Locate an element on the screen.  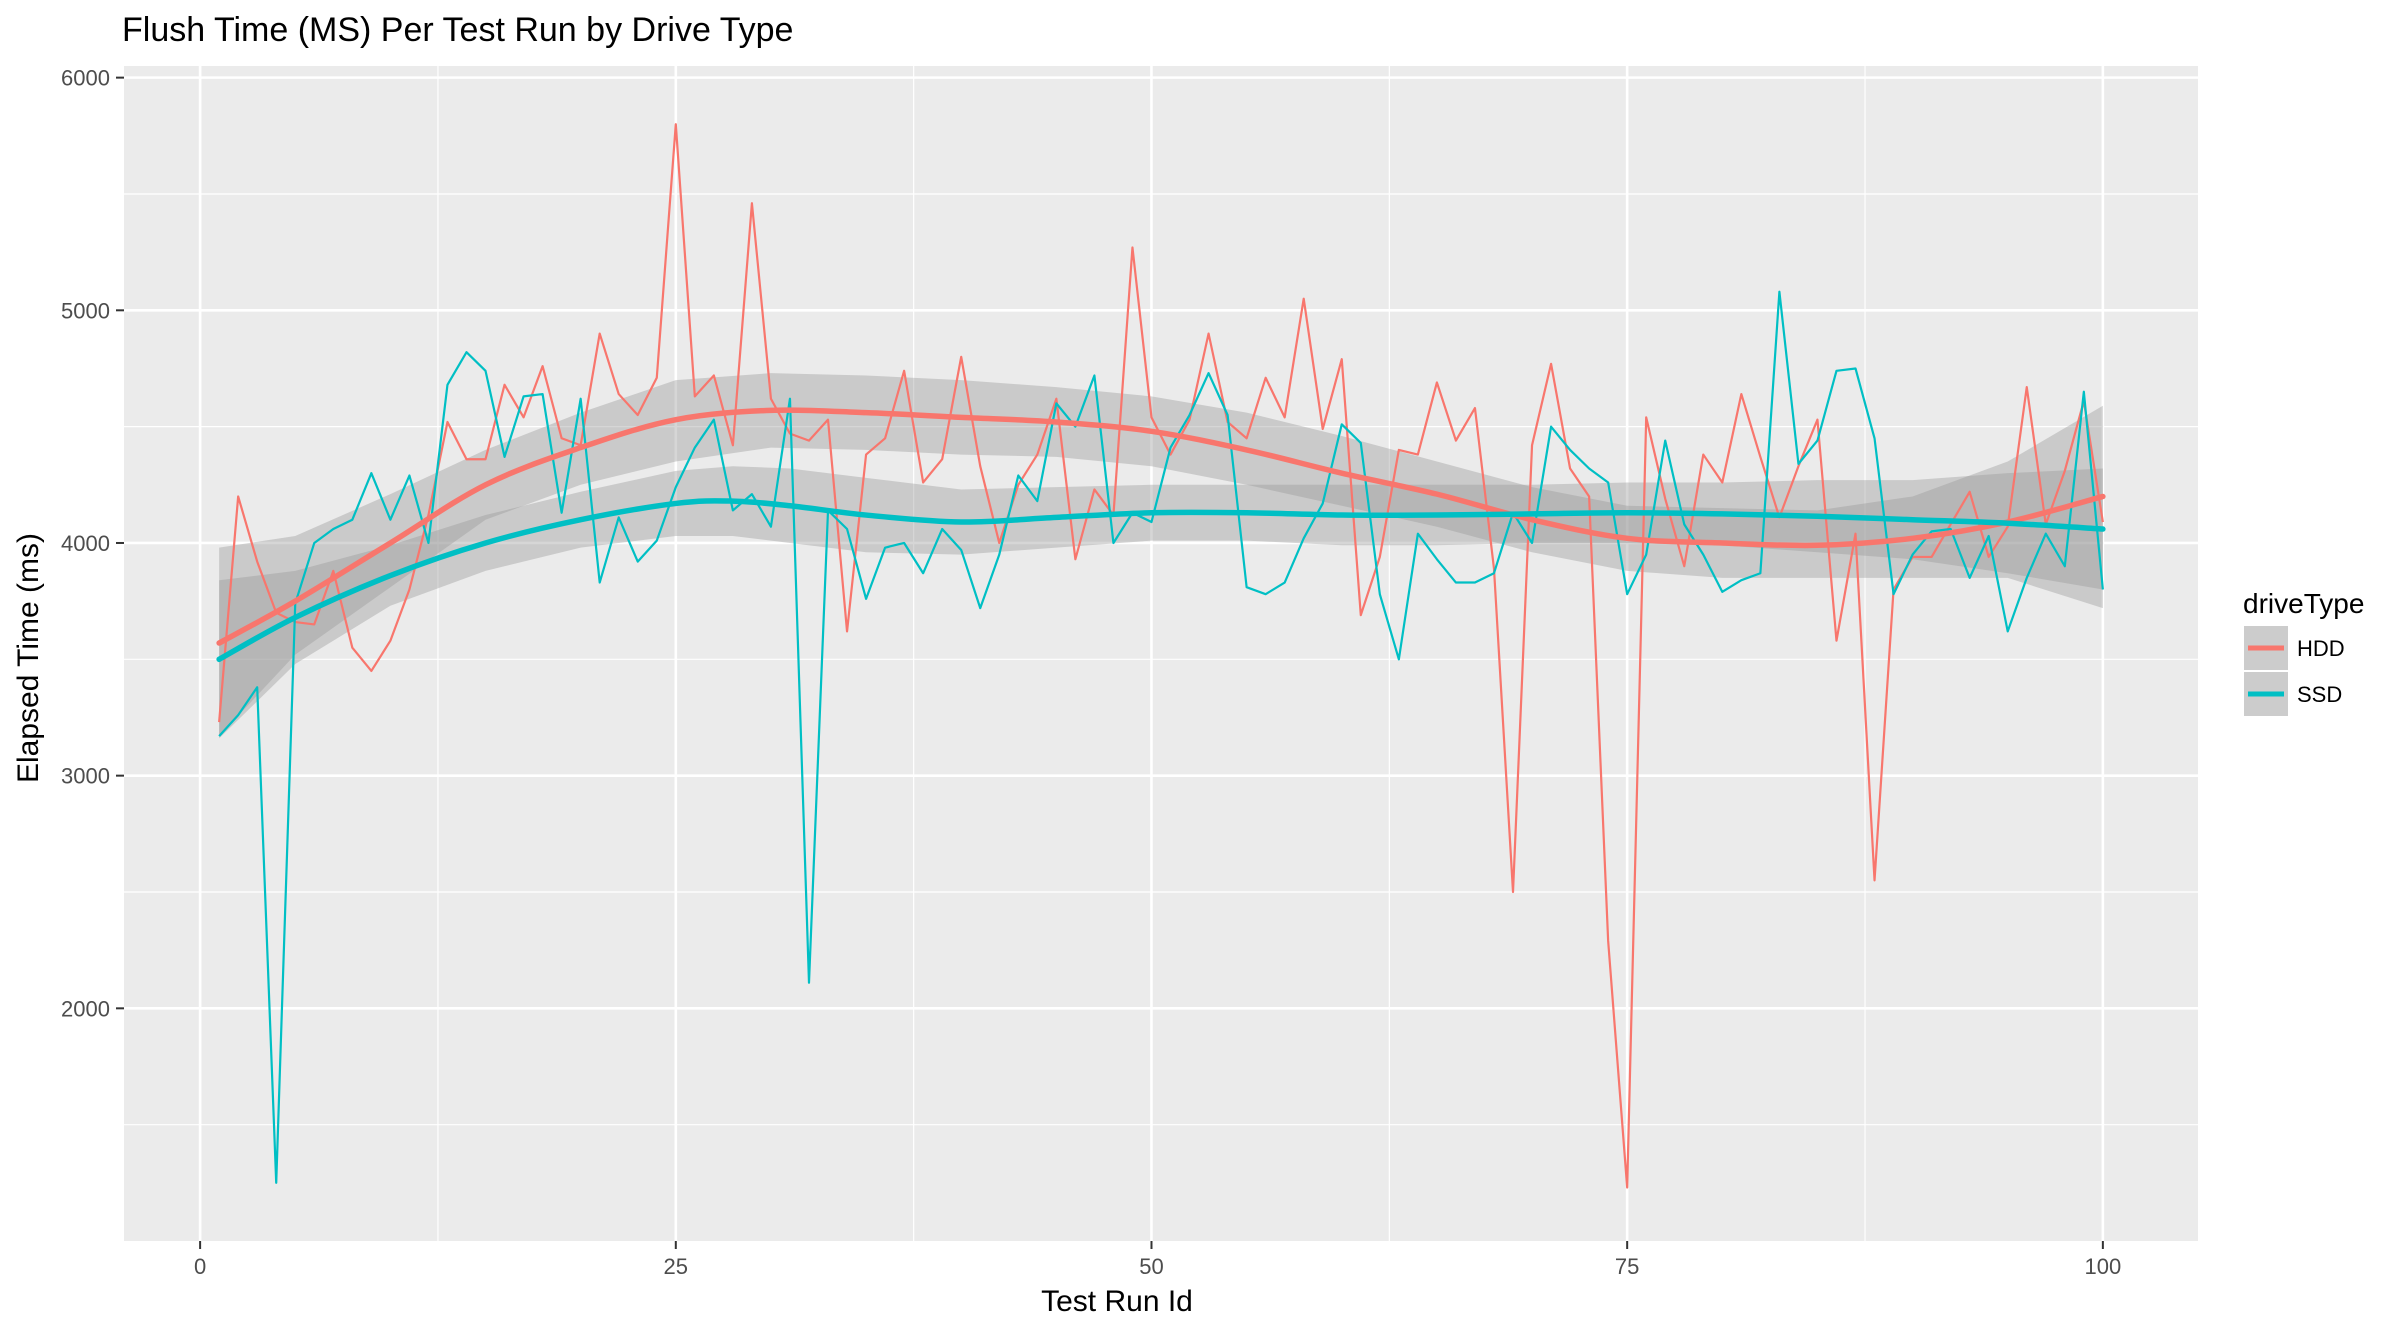
x-tick-label: 25 is located at coordinates (676, 1266).